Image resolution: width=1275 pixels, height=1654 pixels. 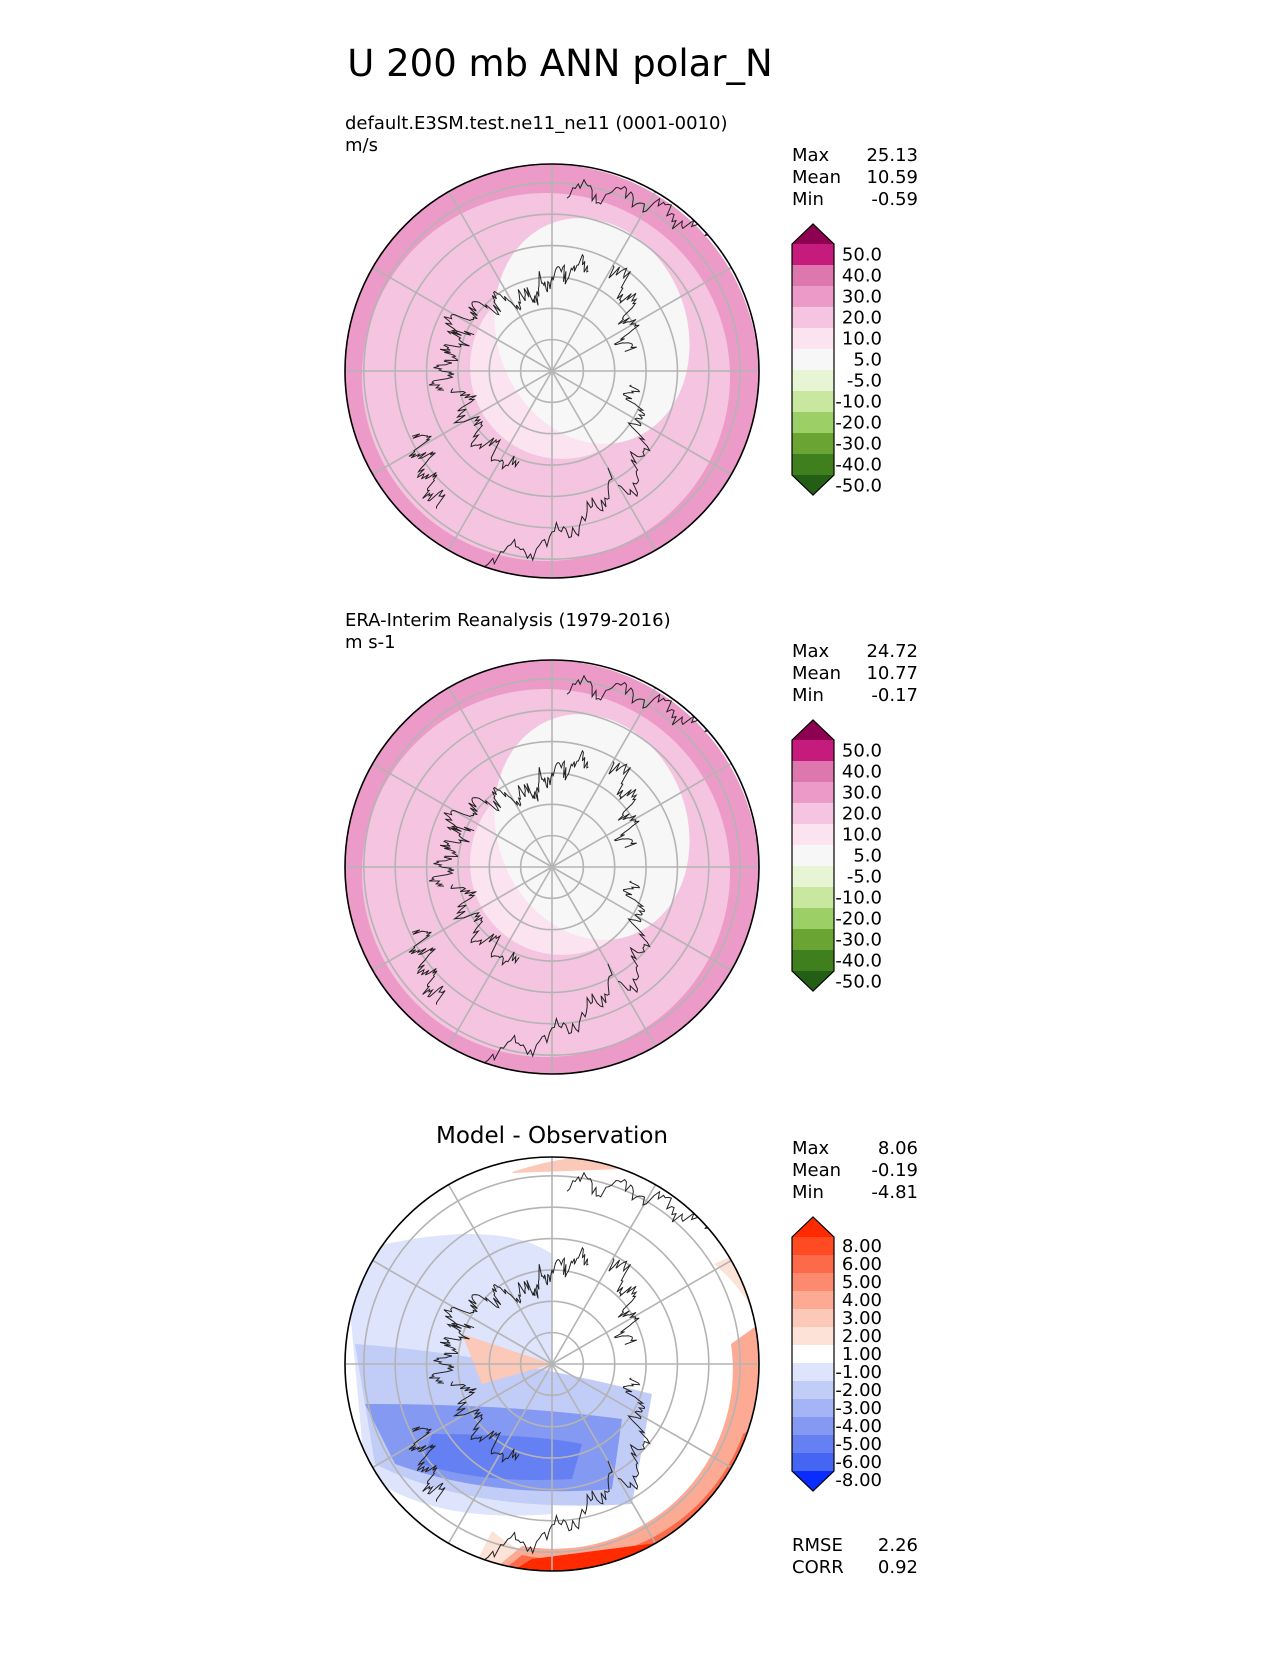 I want to click on colorbar-tick-label: 40.0, so click(x=862, y=772).